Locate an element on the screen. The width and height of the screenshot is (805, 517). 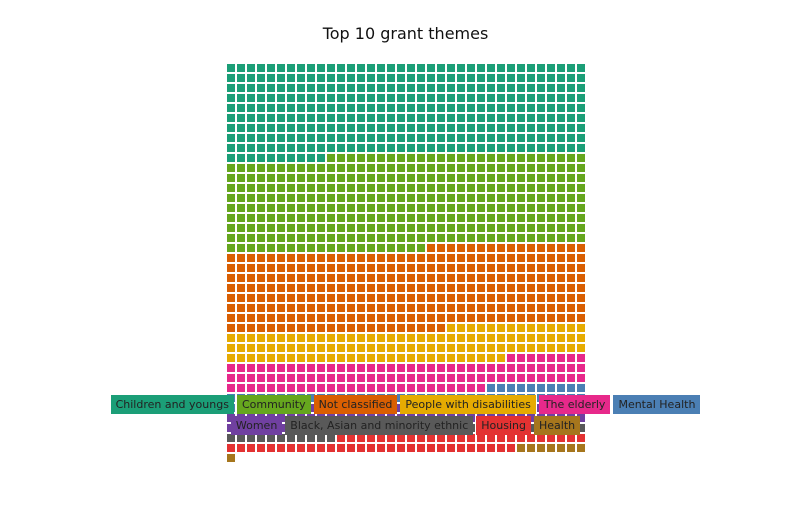
legend-item-label: Mental Health is located at coordinates (657, 404).